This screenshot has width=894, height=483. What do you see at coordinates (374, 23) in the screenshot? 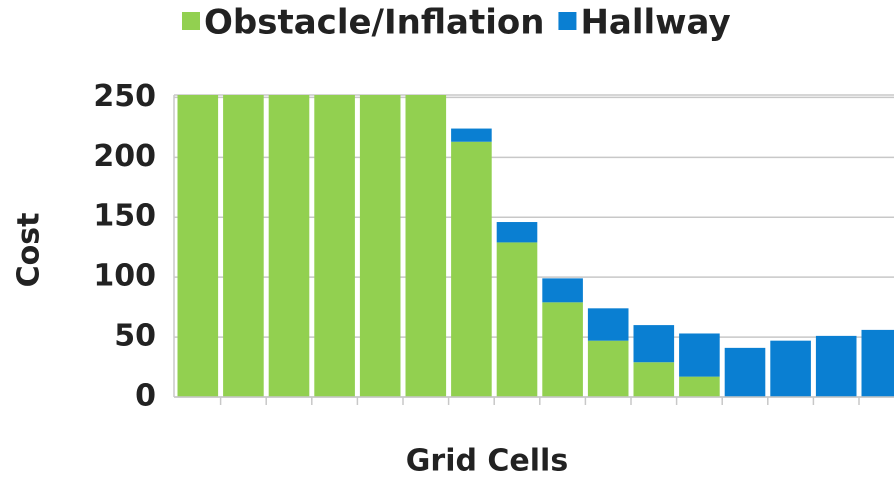
I see `legend-label: Obstacle/Inflation` at bounding box center [374, 23].